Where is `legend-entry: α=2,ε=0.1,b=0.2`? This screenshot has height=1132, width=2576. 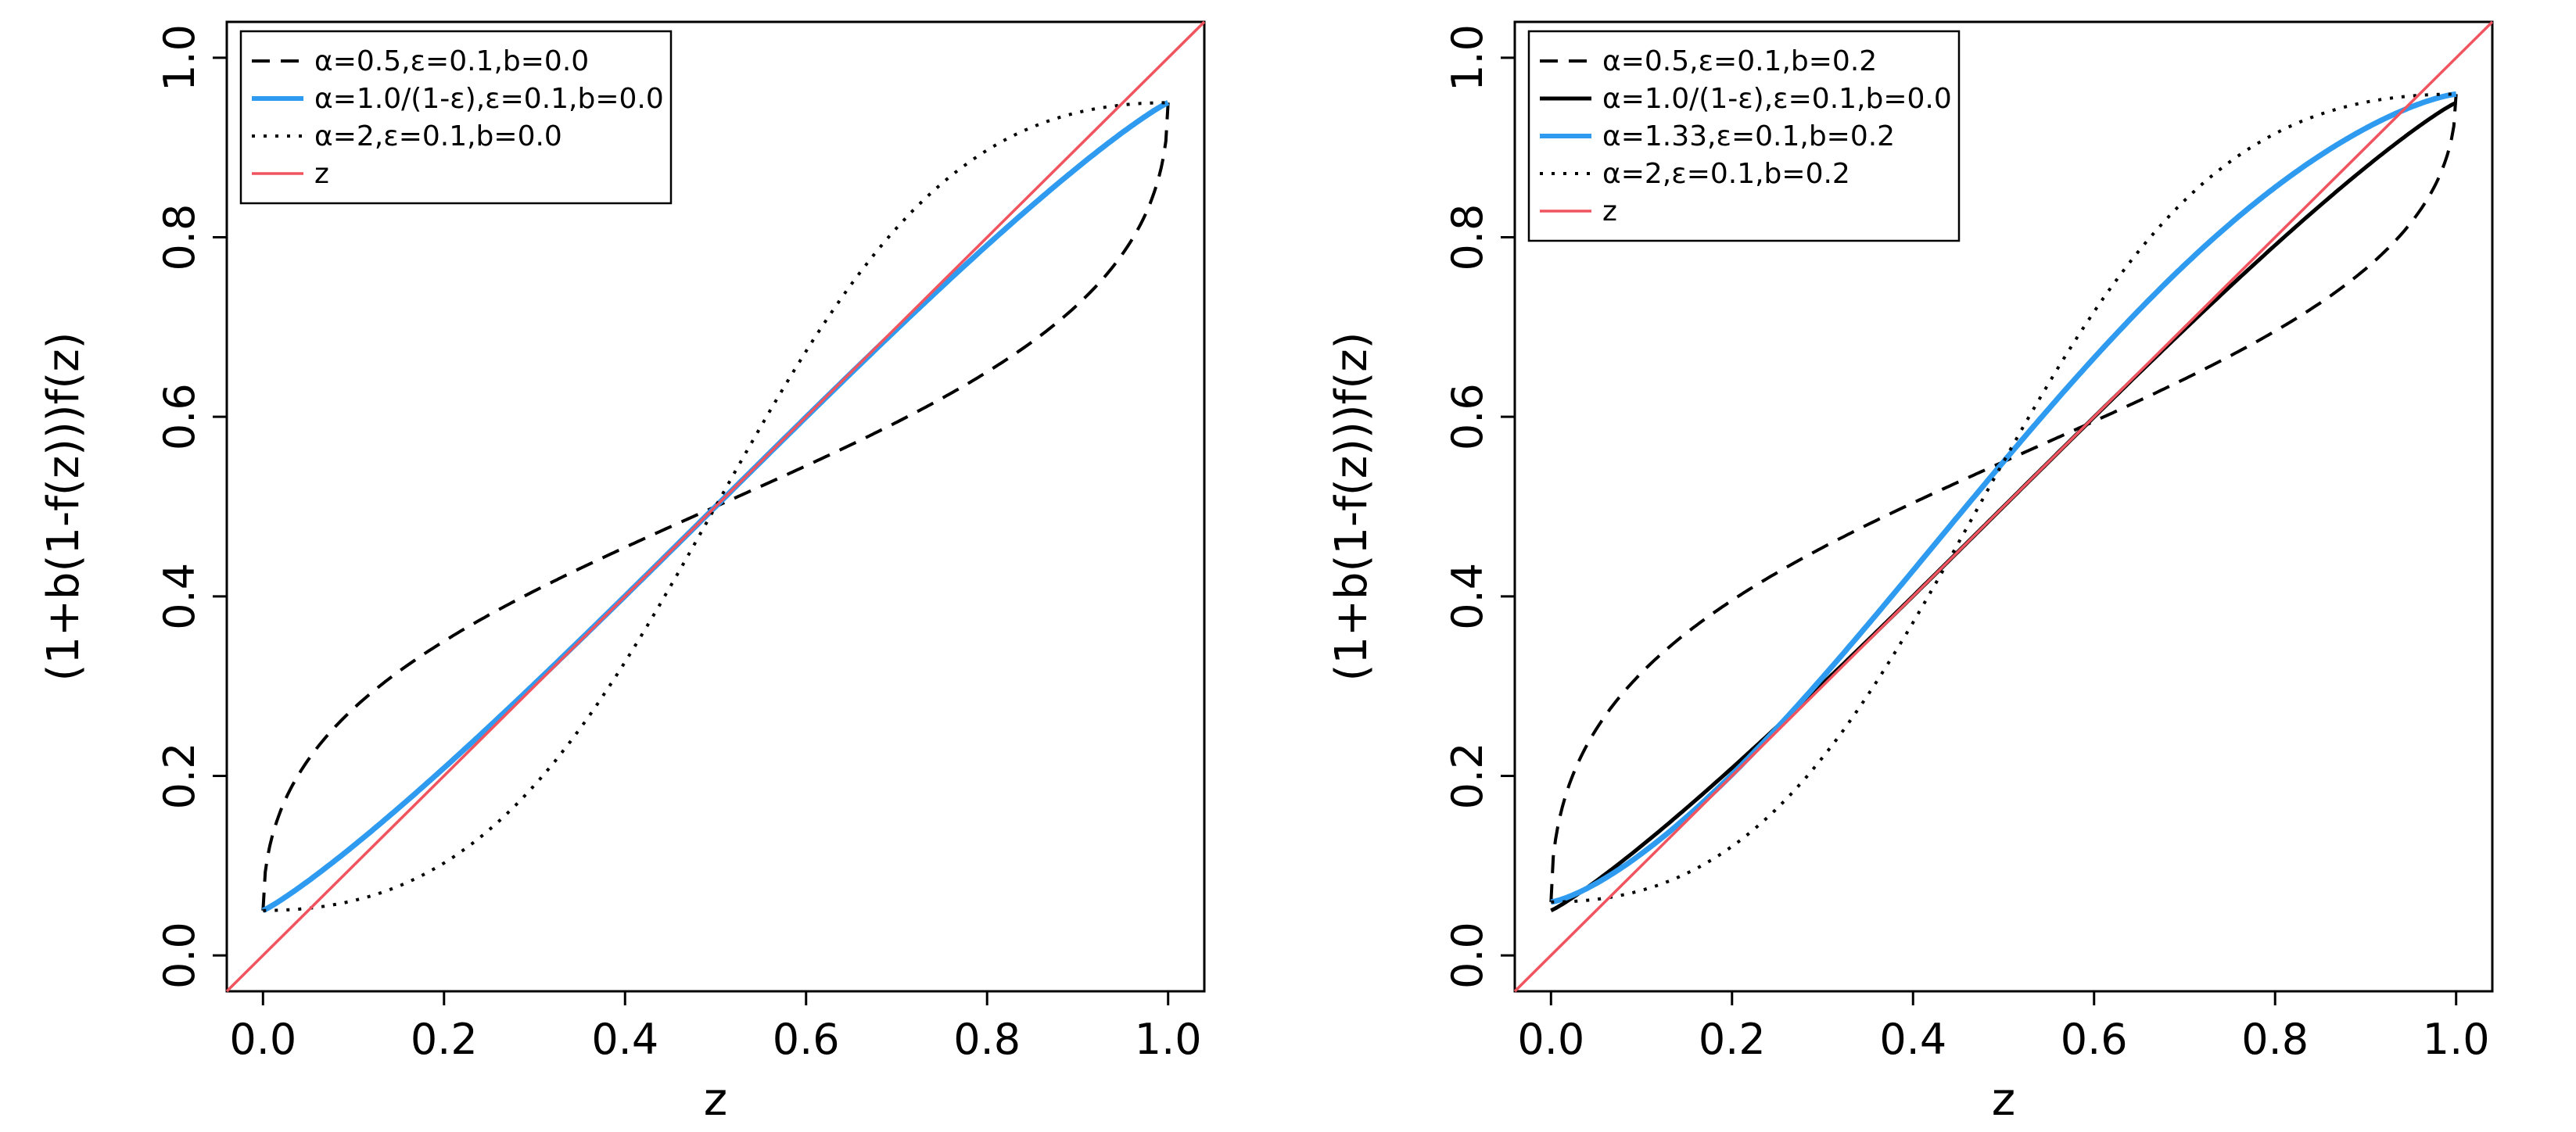
legend-entry: α=2,ε=0.1,b=0.2 is located at coordinates (1695, 174).